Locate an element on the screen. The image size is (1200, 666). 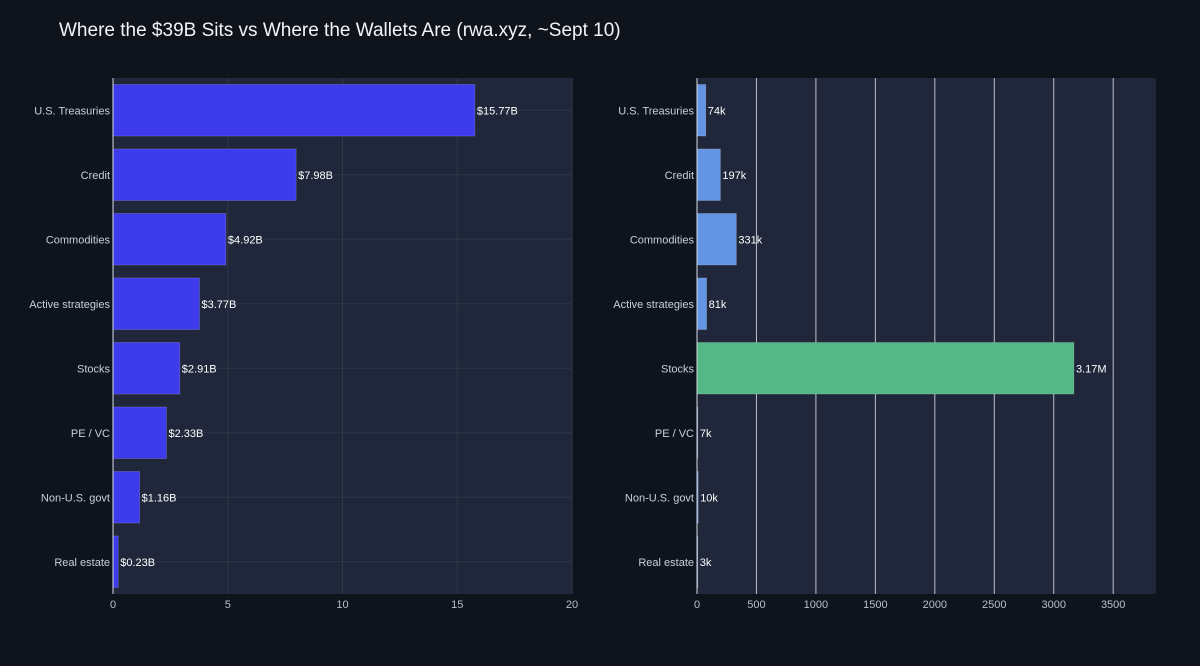
left-data-label: $15.77B is located at coordinates (497, 111).